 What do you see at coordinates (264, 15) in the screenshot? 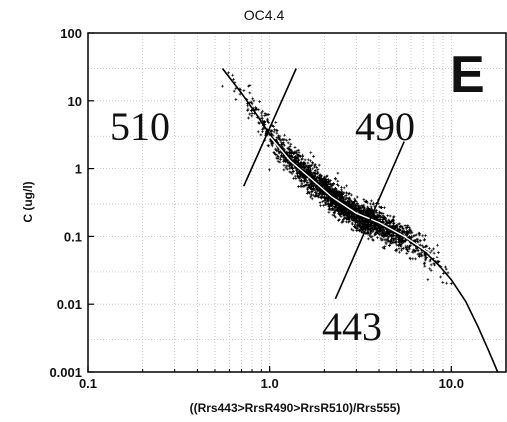
I see `chart-title: OC4.4` at bounding box center [264, 15].